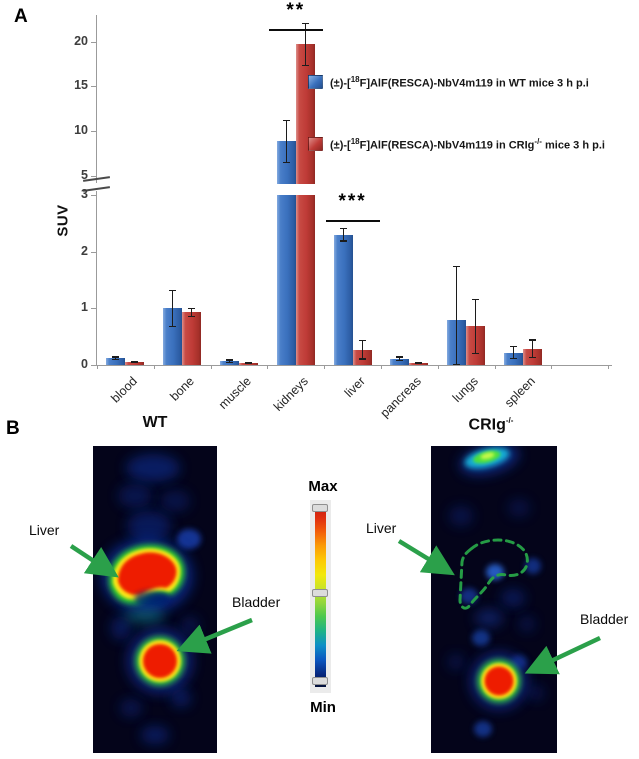 The height and width of the screenshot is (759, 639). I want to click on wt-bladder-hotspot, so click(160, 661).